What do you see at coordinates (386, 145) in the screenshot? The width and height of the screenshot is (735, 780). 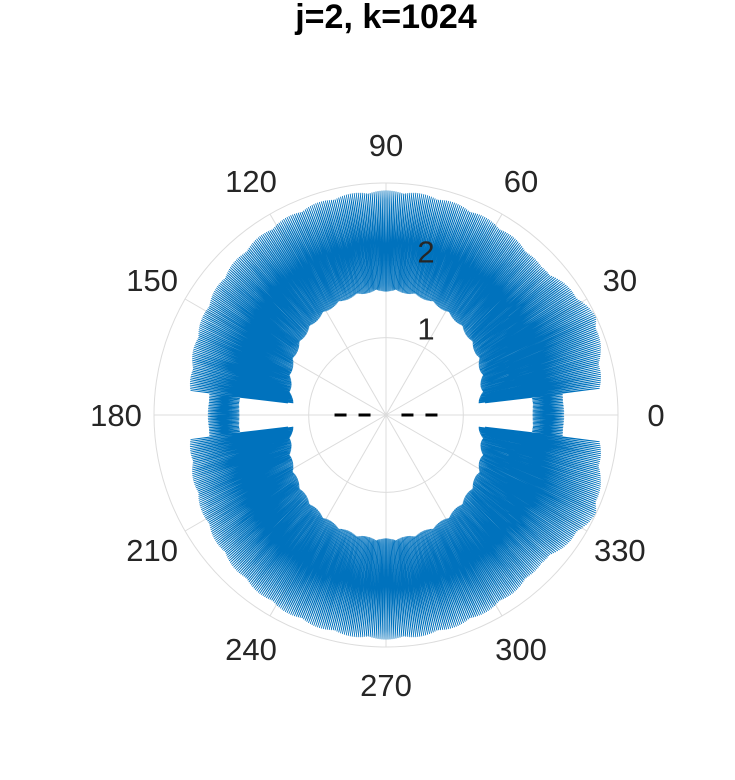 I see `theta-tick-label-90: 90` at bounding box center [386, 145].